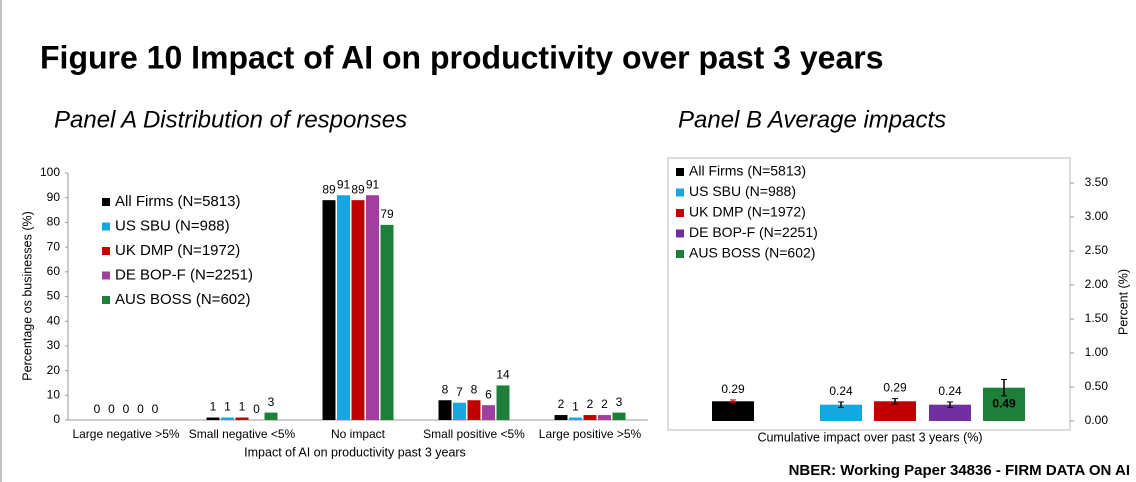 The height and width of the screenshot is (482, 1136). I want to click on data-label: 6, so click(488, 394).